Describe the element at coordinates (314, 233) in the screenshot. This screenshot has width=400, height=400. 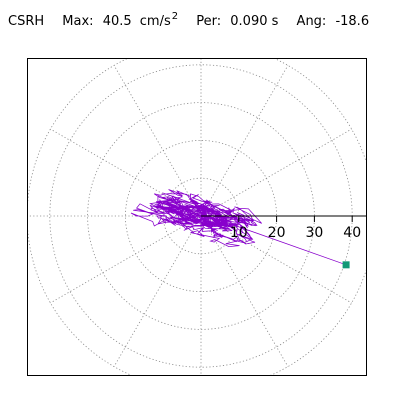
I see `radial-tick-label: 30` at that location.